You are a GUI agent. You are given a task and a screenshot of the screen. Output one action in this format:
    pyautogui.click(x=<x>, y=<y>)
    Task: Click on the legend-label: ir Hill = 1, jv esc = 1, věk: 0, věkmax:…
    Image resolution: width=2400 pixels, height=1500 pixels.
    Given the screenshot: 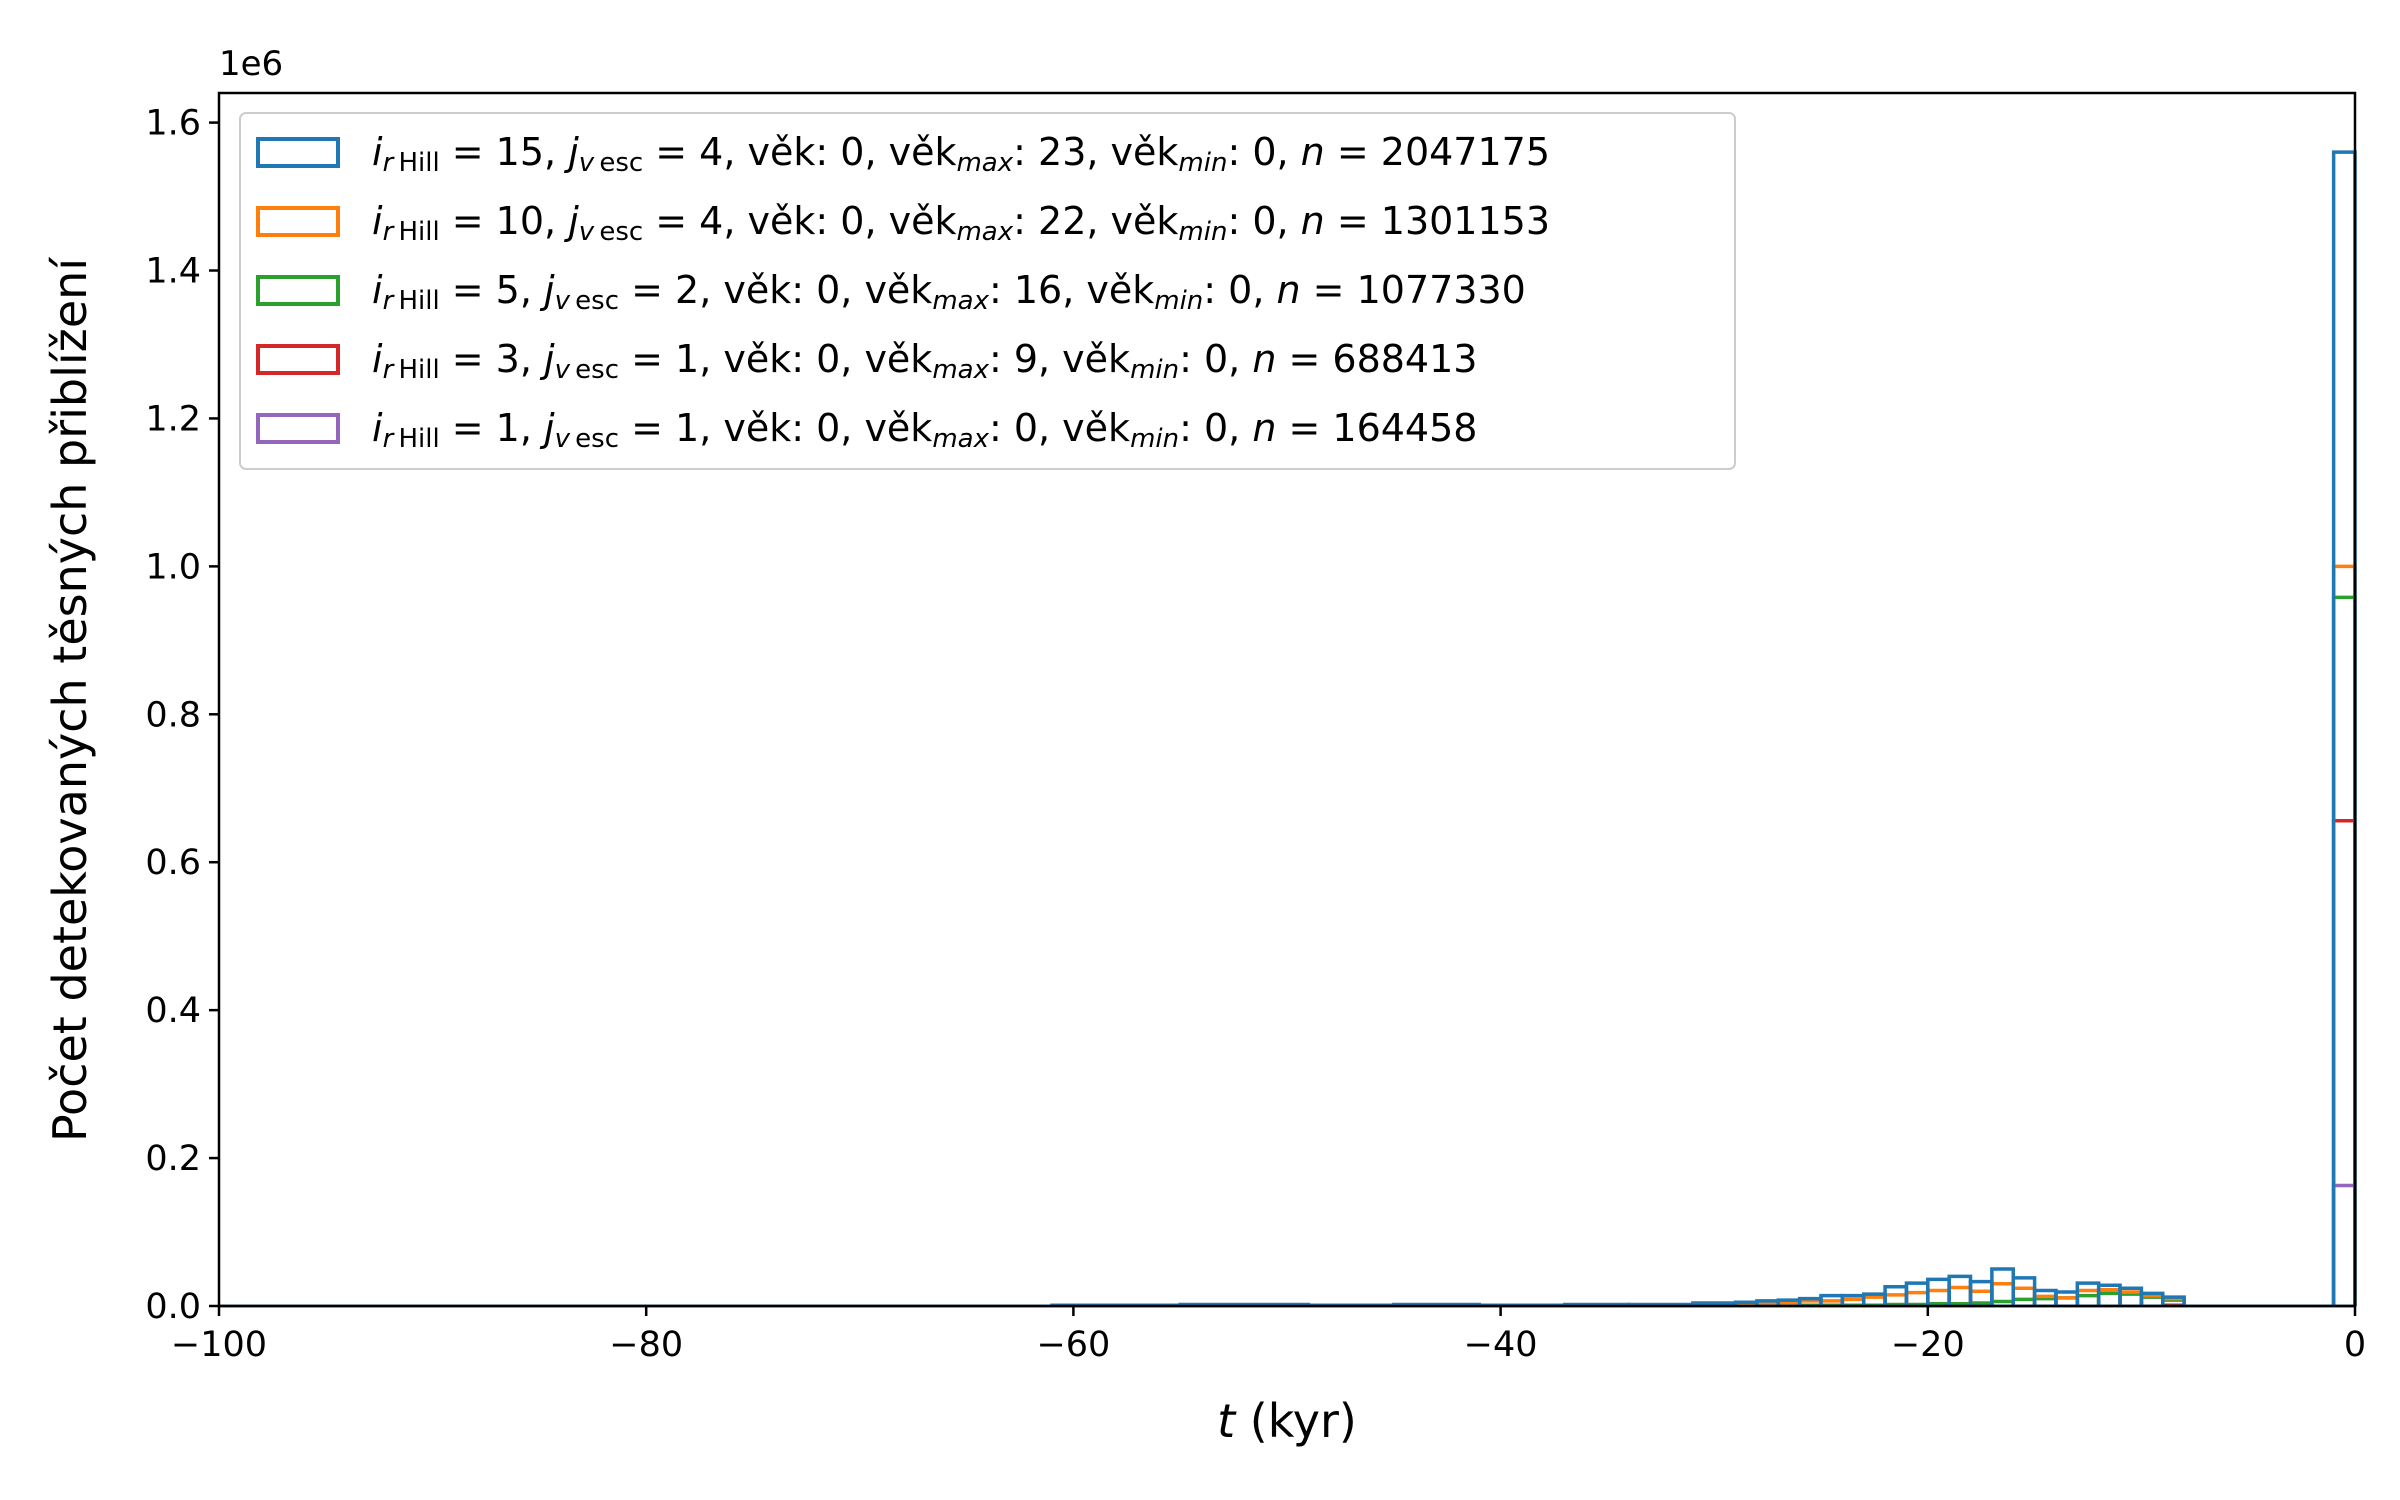 What is the action you would take?
    pyautogui.click(x=924, y=430)
    